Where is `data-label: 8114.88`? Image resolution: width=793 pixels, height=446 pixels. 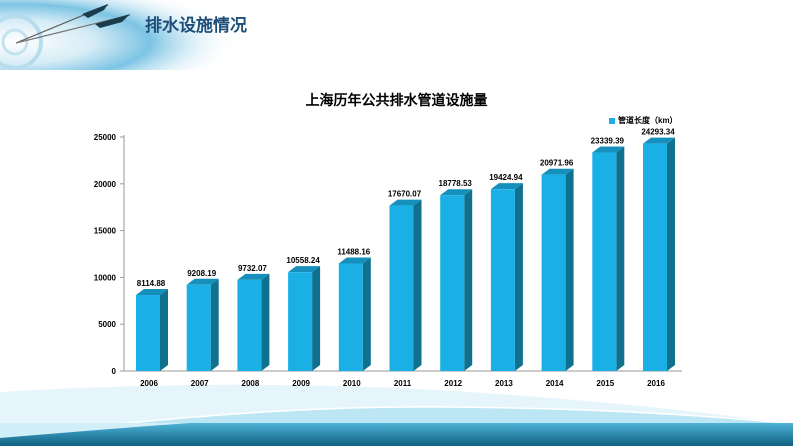 data-label: 8114.88 is located at coordinates (151, 283).